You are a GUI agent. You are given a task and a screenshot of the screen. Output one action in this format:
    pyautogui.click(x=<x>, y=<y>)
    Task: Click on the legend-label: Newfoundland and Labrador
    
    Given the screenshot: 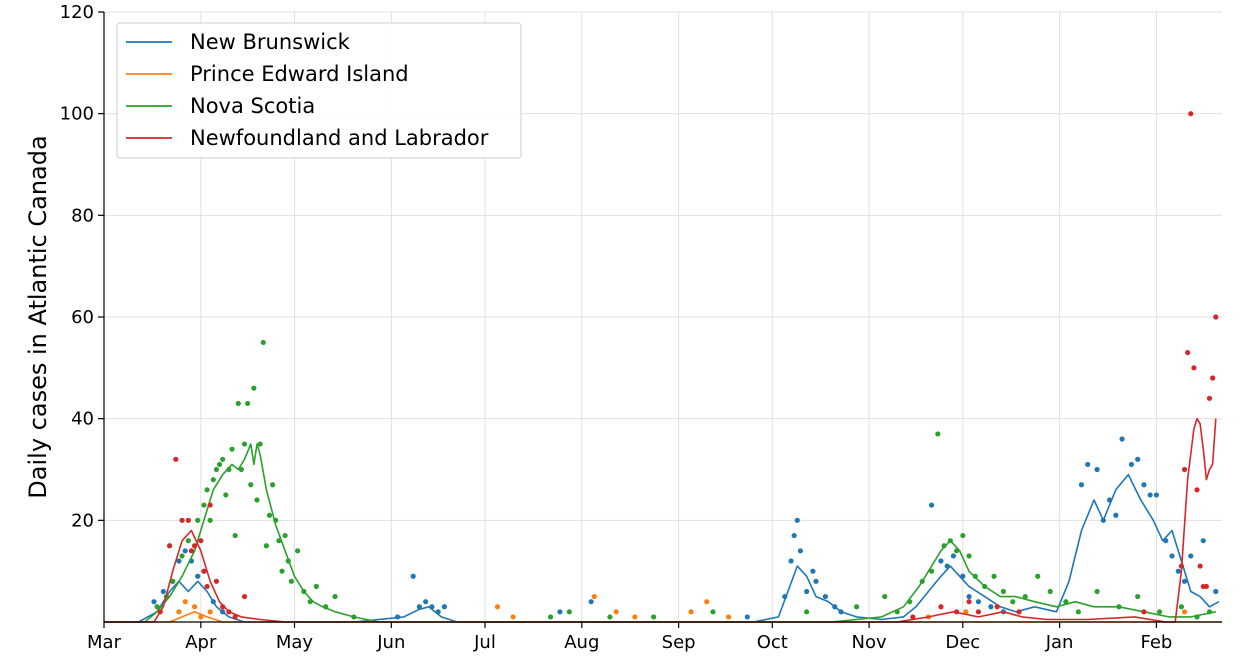 What is the action you would take?
    pyautogui.click(x=339, y=138)
    